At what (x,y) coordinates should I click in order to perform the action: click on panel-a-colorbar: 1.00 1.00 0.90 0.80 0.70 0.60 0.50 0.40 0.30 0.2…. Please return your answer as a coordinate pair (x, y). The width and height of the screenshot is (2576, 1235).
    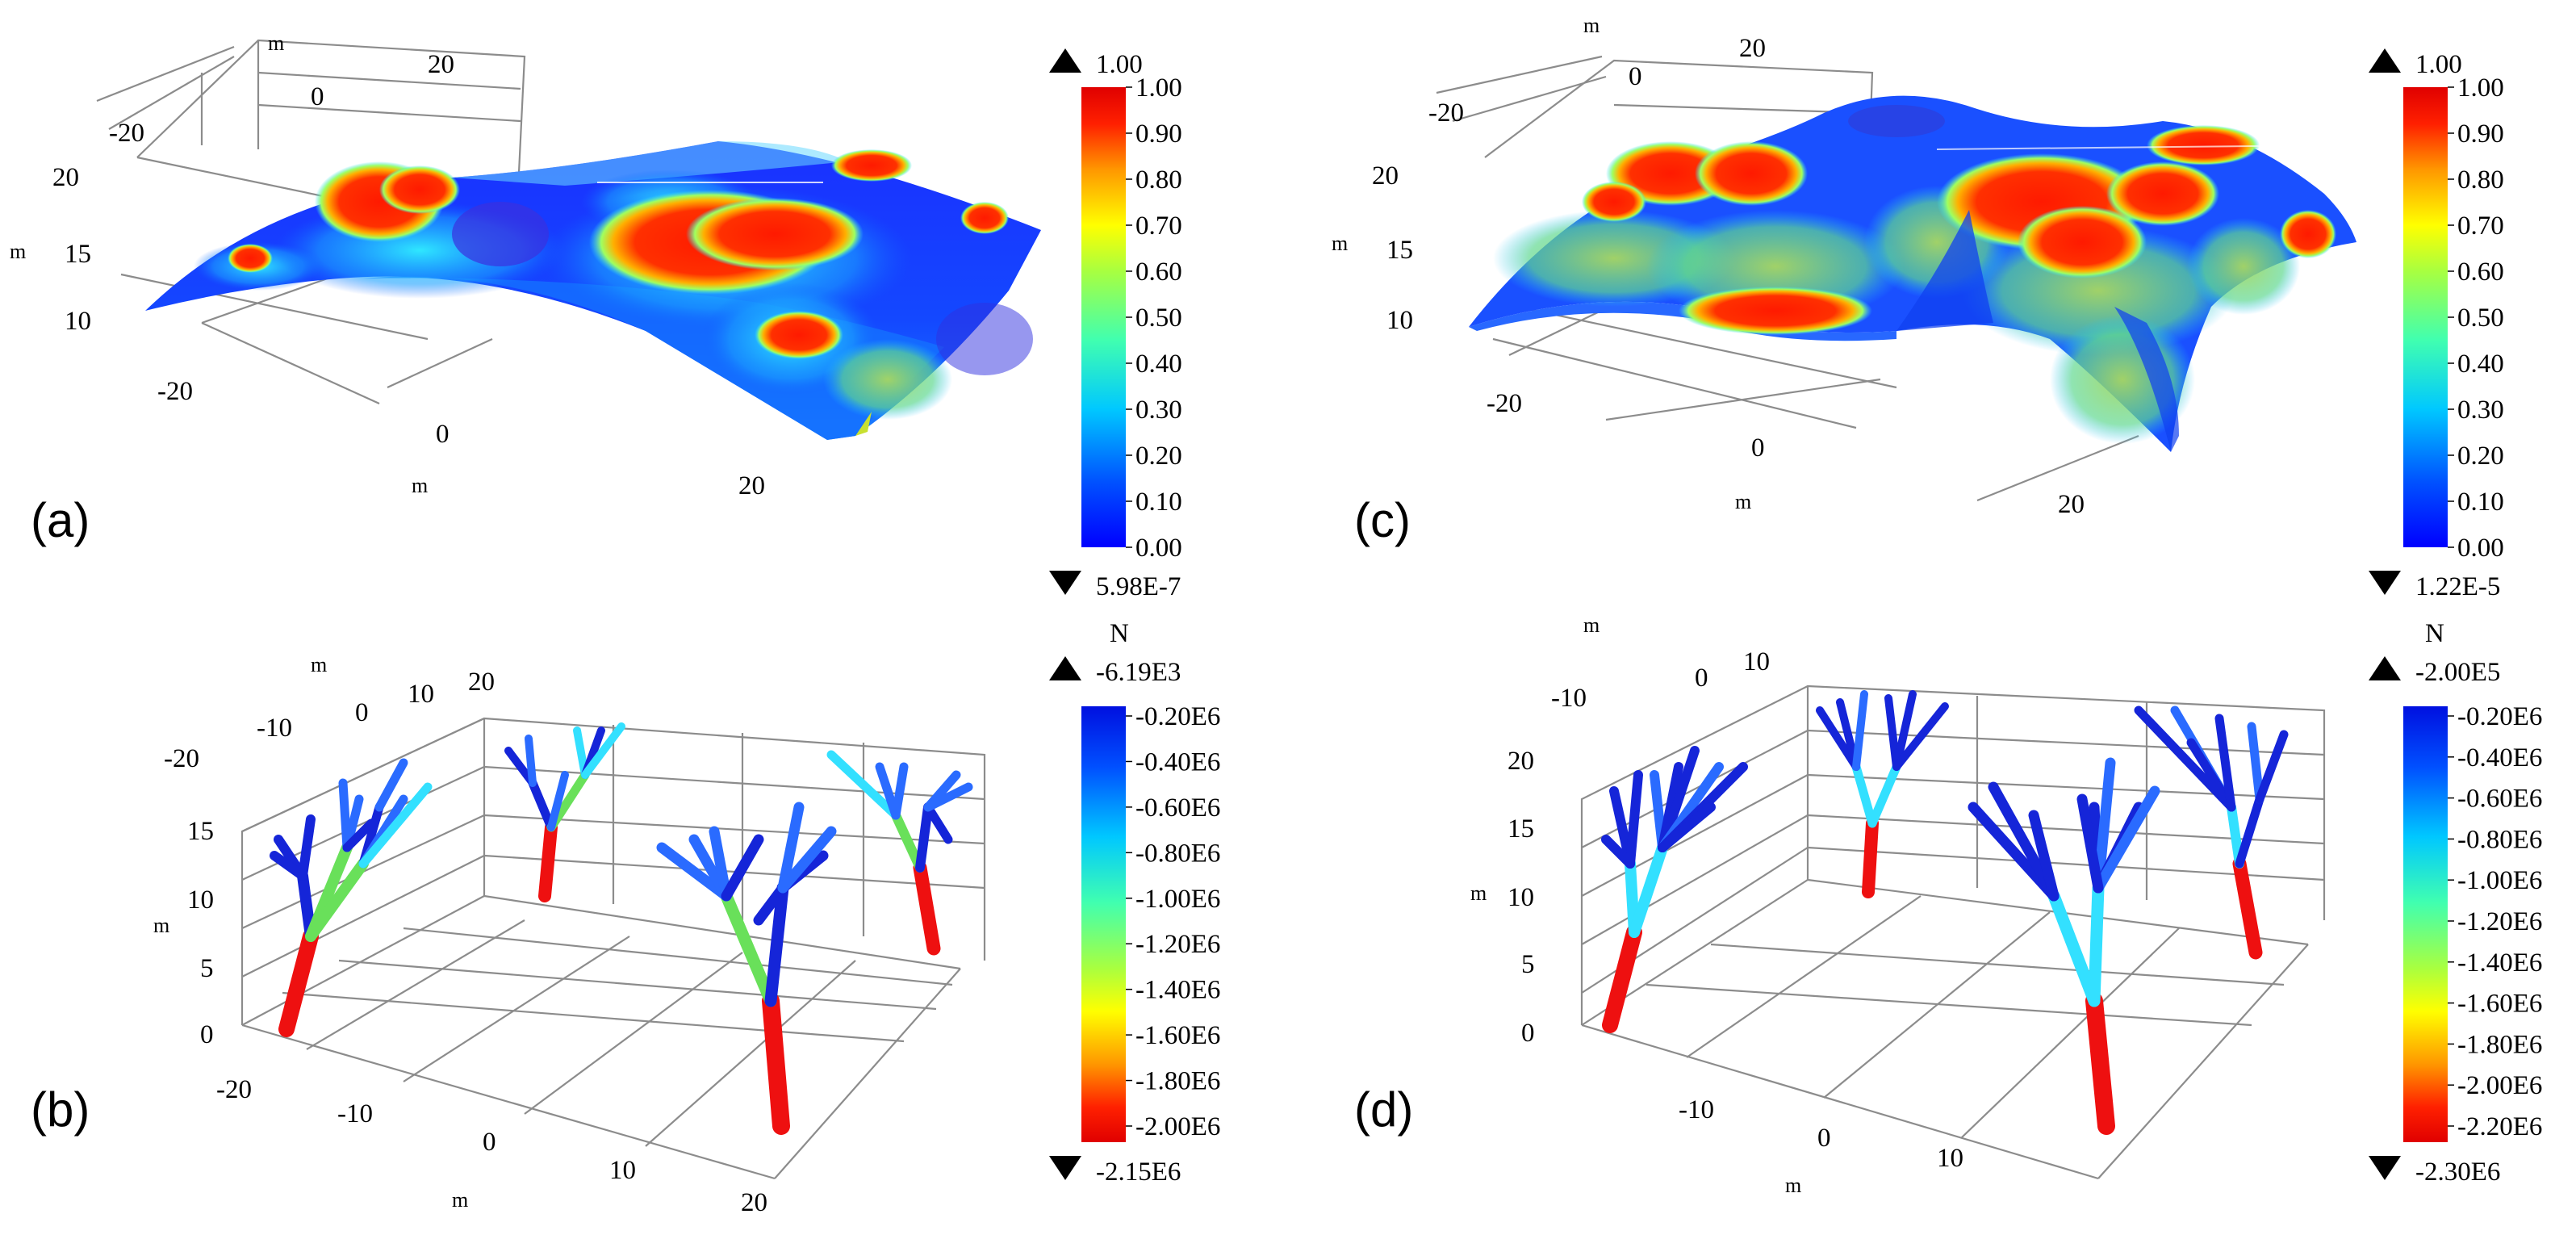
    Looking at the image, I should click on (1115, 324).